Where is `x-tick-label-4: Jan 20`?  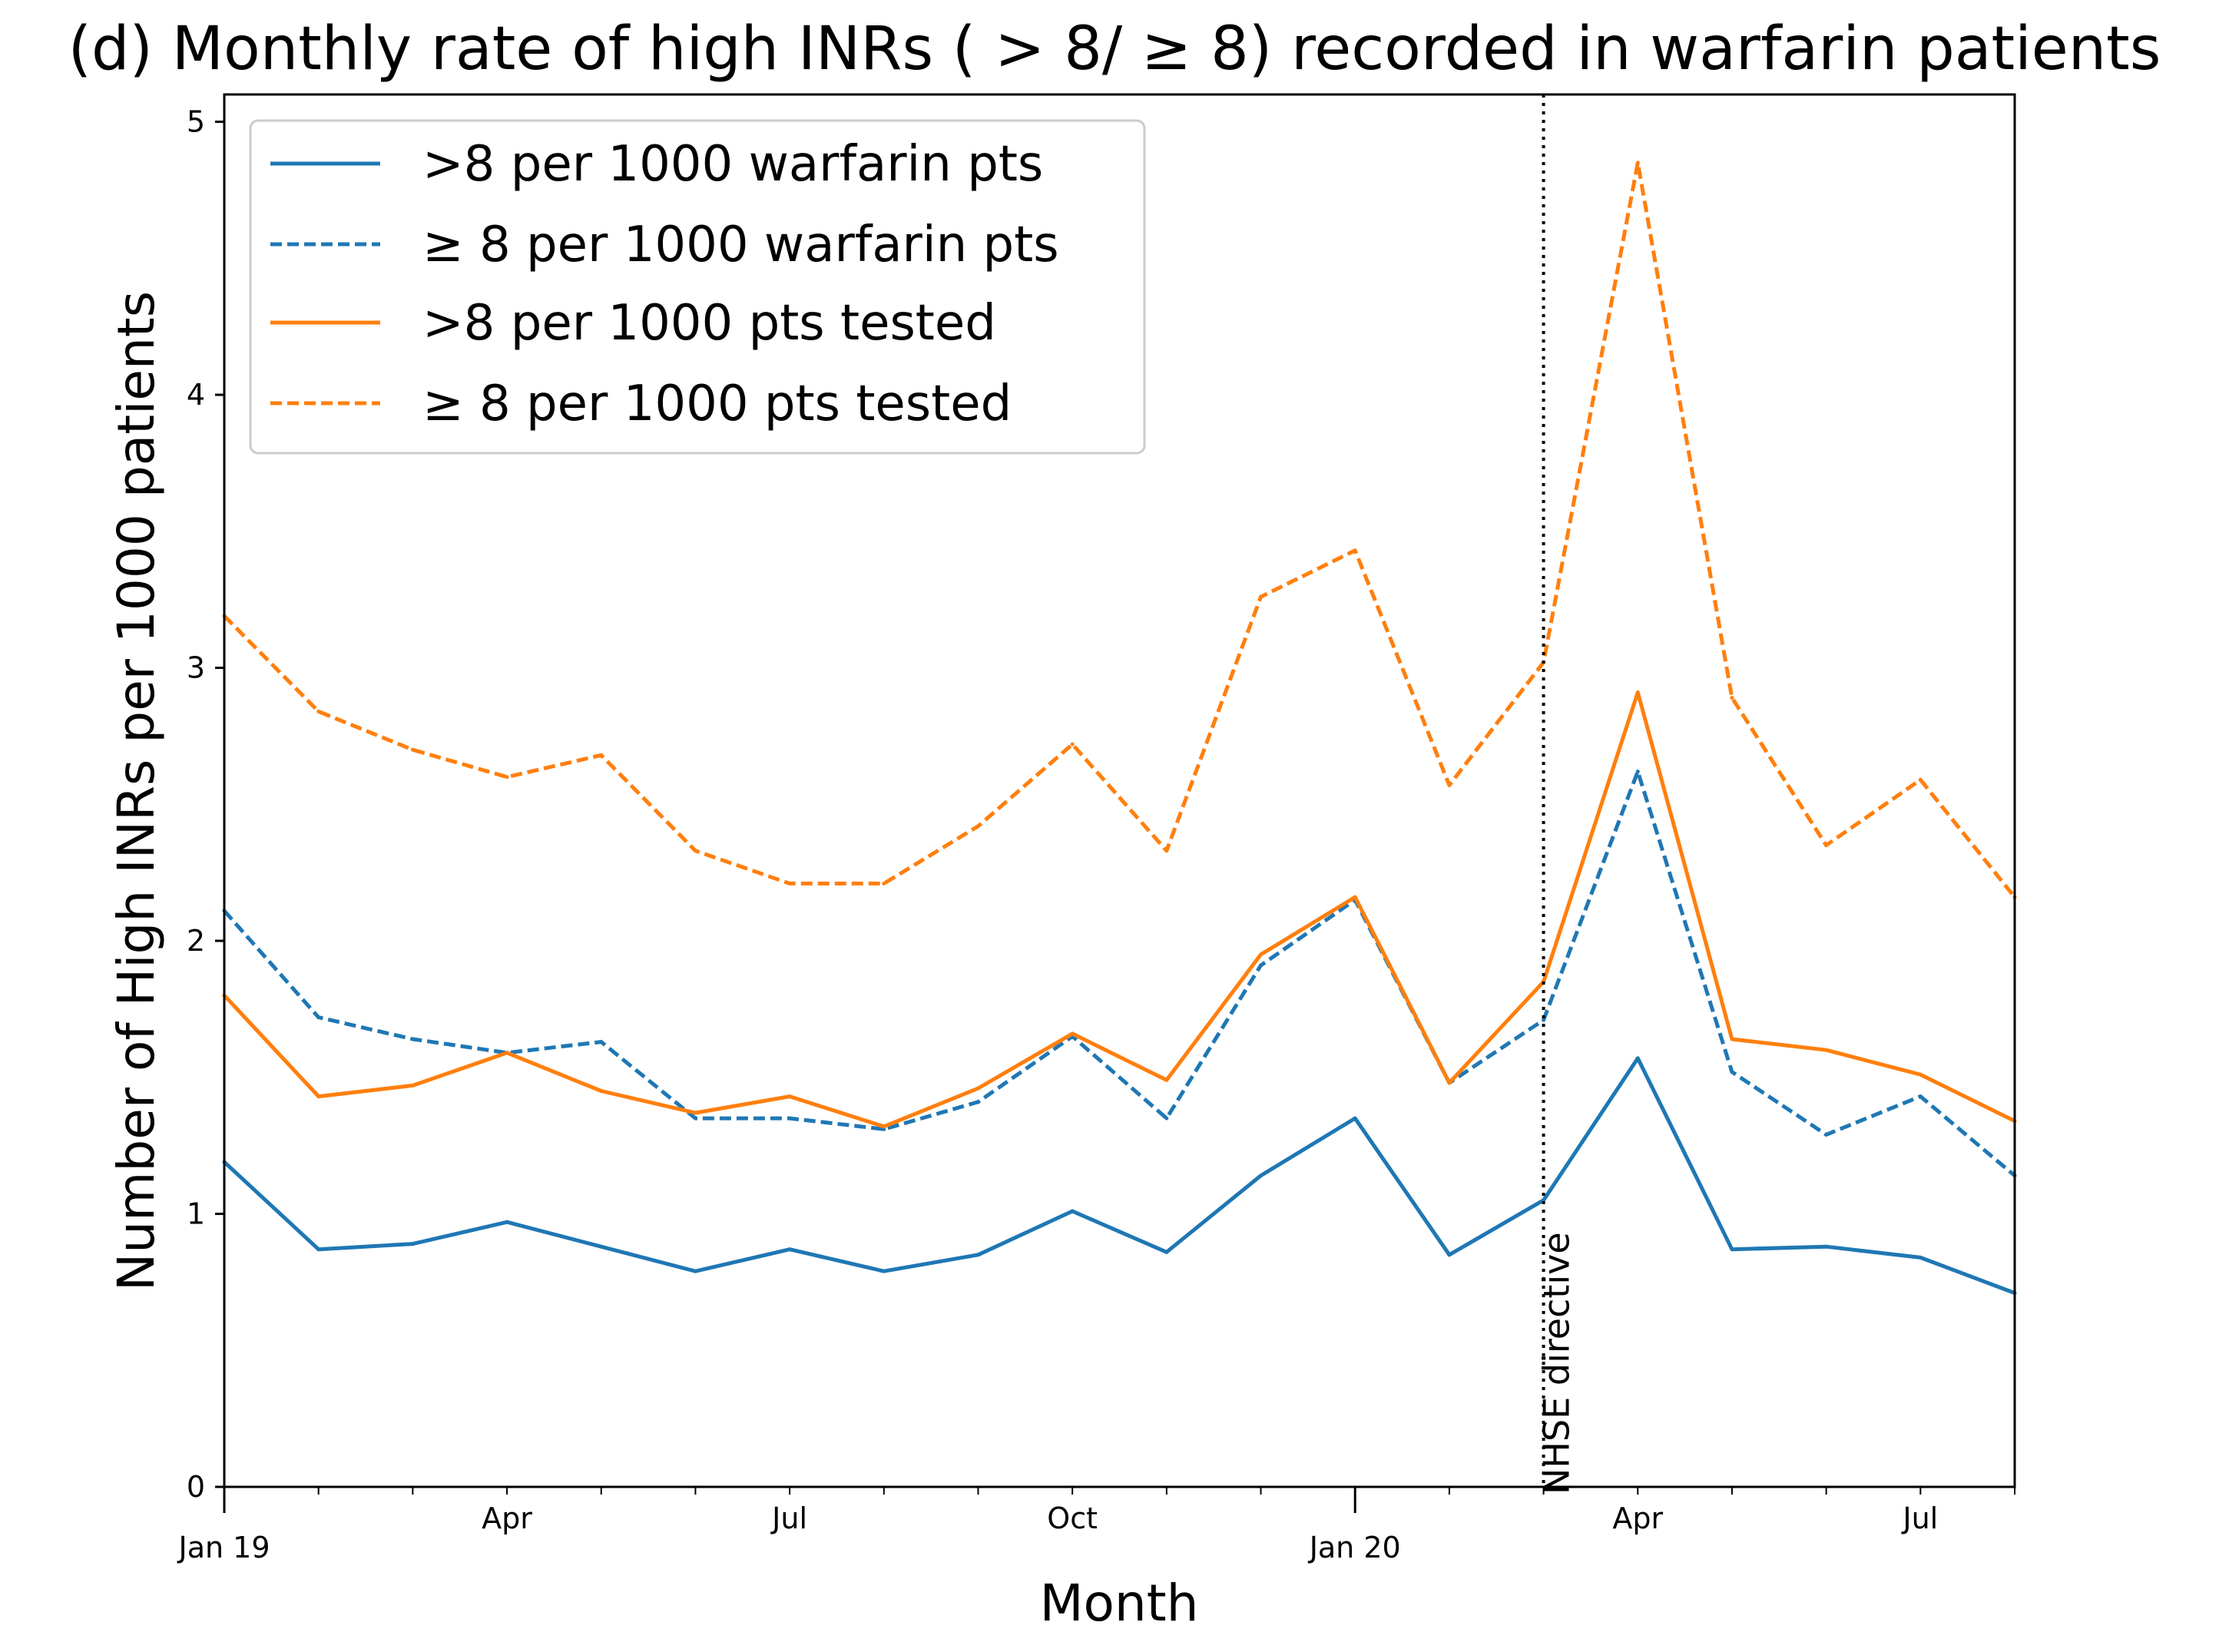
x-tick-label-4: Jan 20 is located at coordinates (1354, 1547).